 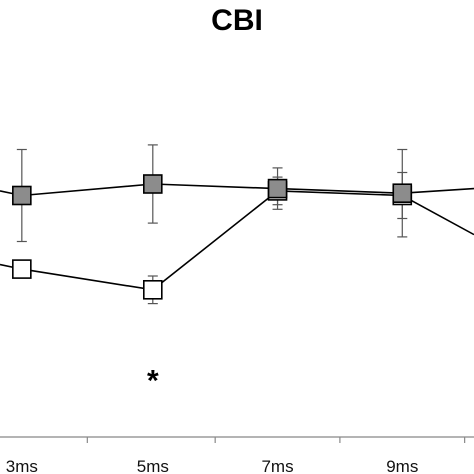 What do you see at coordinates (402, 465) in the screenshot?
I see `x-tick-label-3: 9ms` at bounding box center [402, 465].